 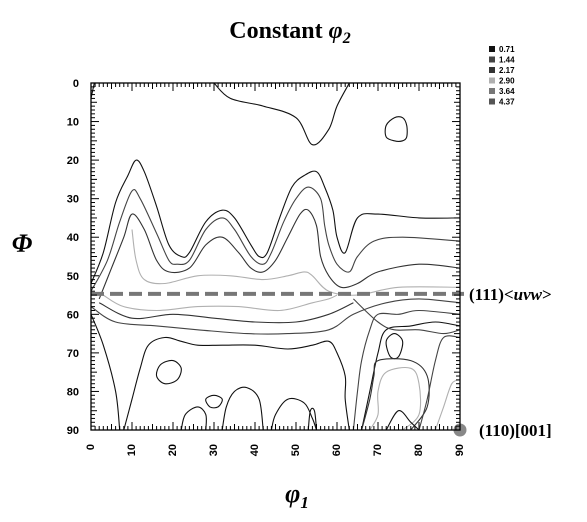 What do you see at coordinates (173, 450) in the screenshot?
I see `x-tick-label-20: 20` at bounding box center [173, 450].